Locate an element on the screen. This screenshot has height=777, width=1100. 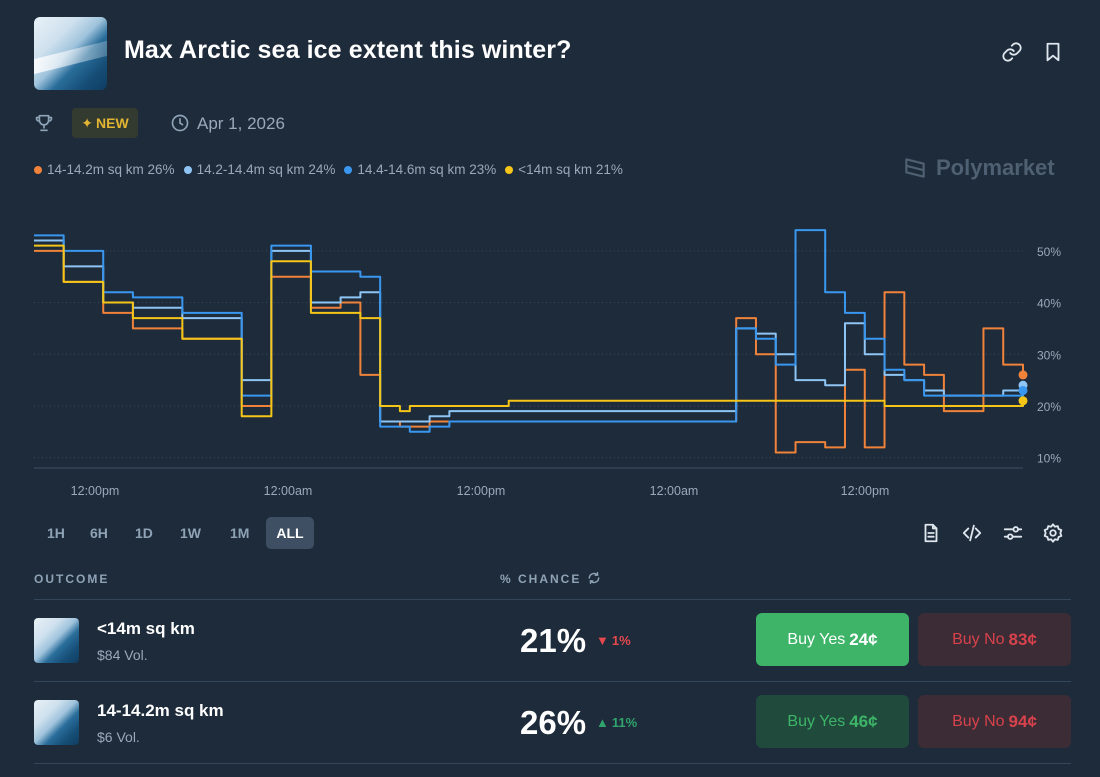
chance-change: ▼ 1% is located at coordinates (613, 640).